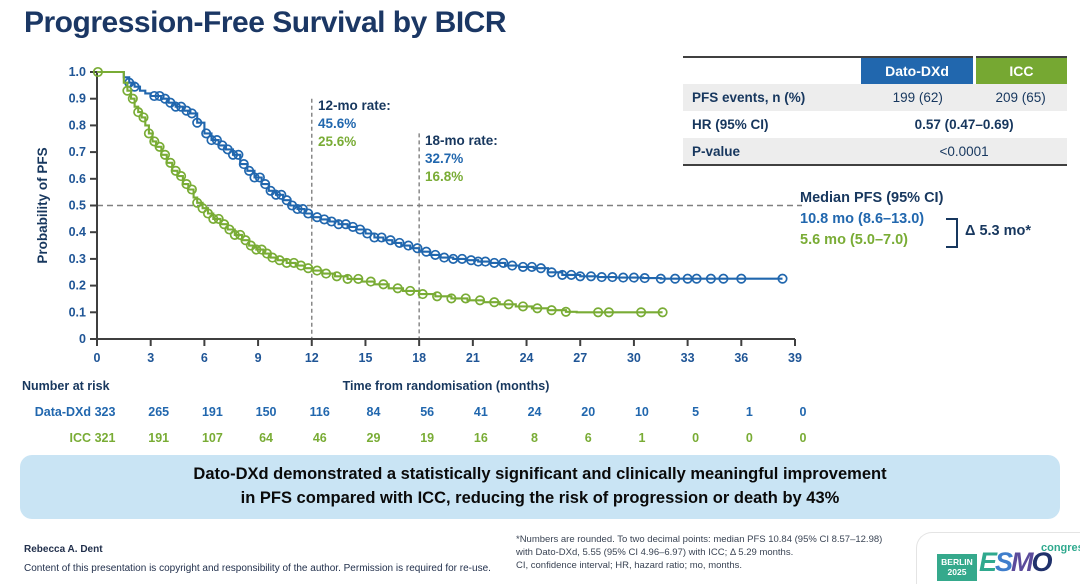  What do you see at coordinates (803, 412) in the screenshot?
I see `risk-count: 0` at bounding box center [803, 412].